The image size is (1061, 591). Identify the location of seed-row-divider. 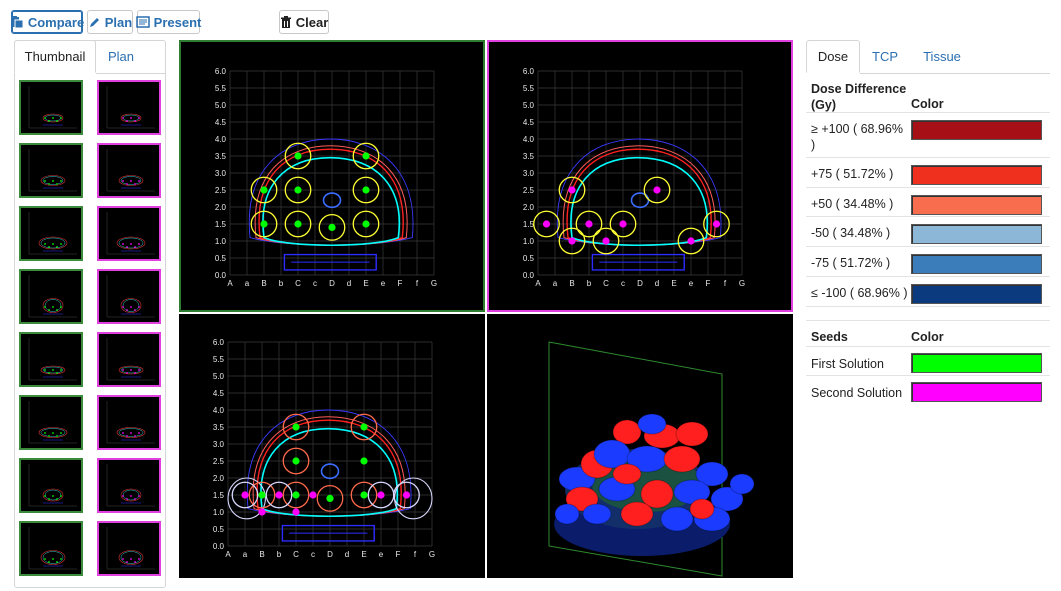
(928, 375).